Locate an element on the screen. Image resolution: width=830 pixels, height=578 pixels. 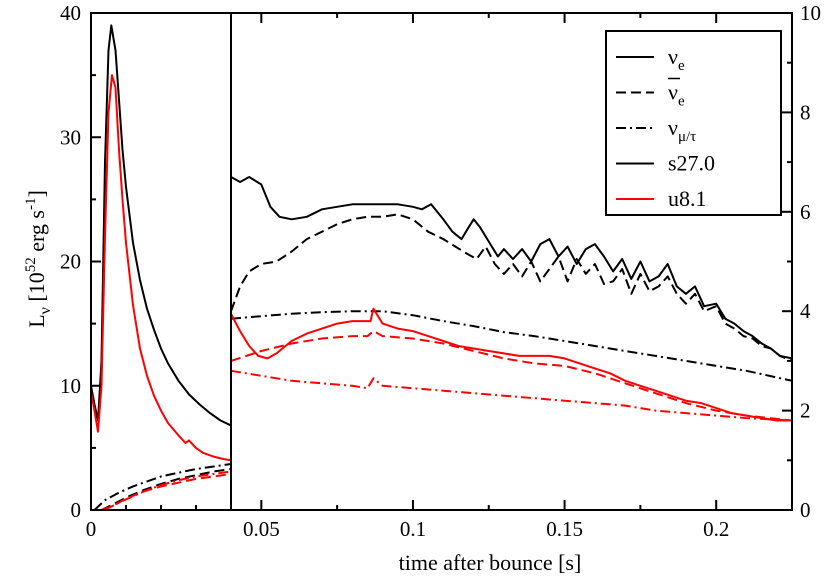
series-left-u8-1-nu-e is located at coordinates (161, 268).